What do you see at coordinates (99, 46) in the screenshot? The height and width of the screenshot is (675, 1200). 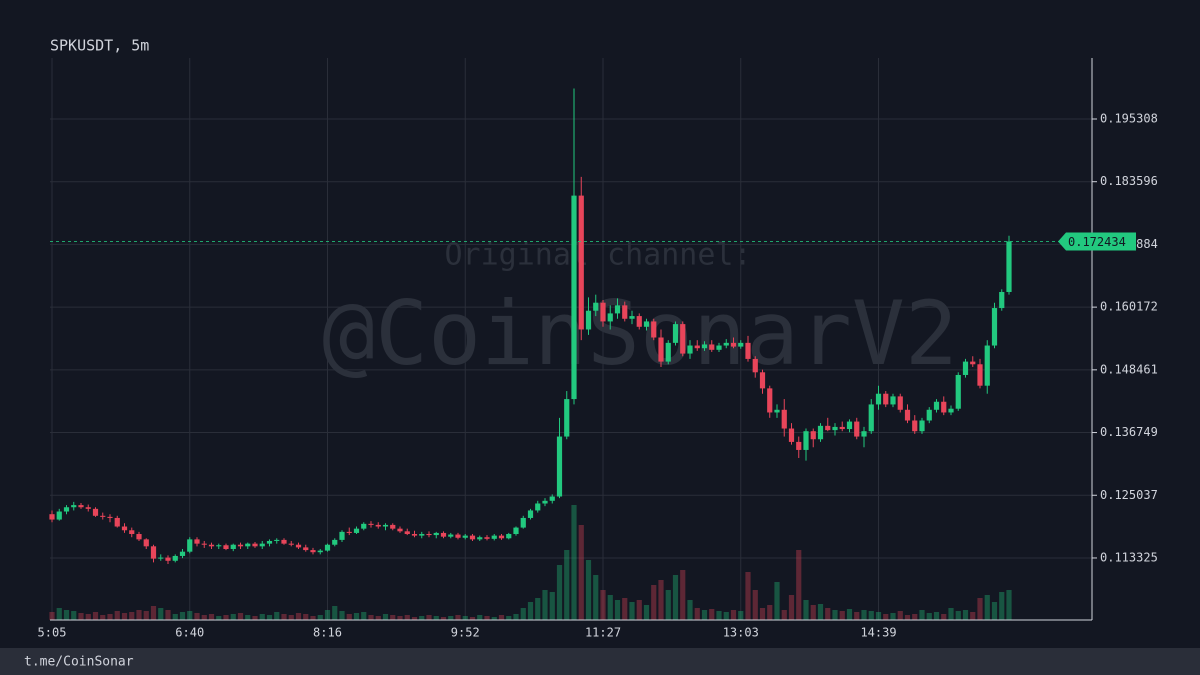 I see `chart-title: SPKUSDT, 5m` at bounding box center [99, 46].